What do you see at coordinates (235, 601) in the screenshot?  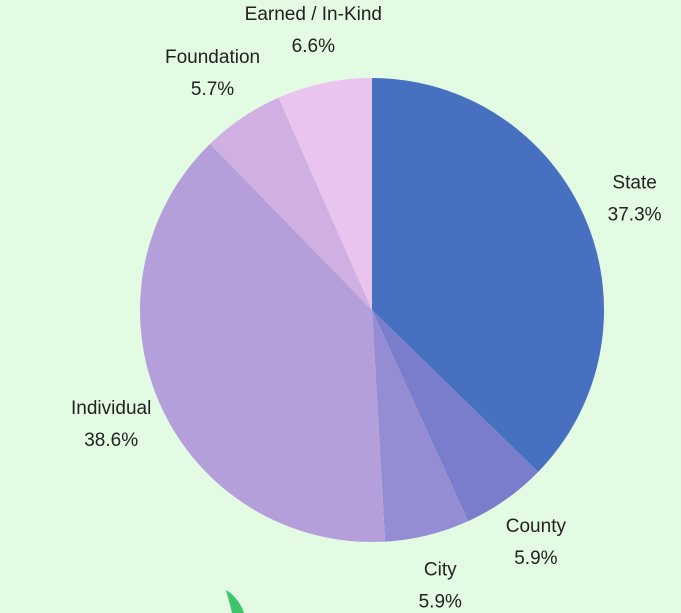 I see `leaf-decoration` at bounding box center [235, 601].